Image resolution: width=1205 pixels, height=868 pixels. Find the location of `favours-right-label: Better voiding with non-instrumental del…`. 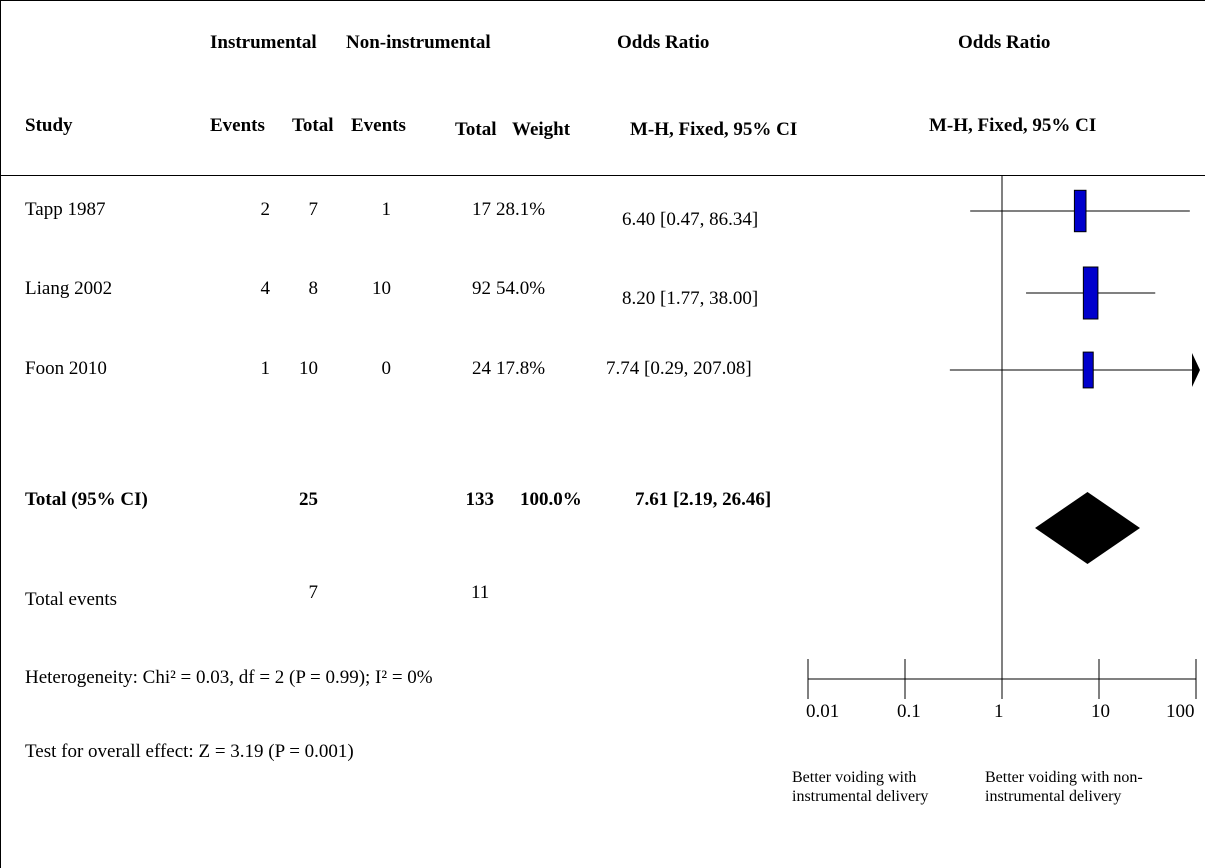

favours-right-label: Better voiding with non-instrumental del… is located at coordinates (1064, 787).